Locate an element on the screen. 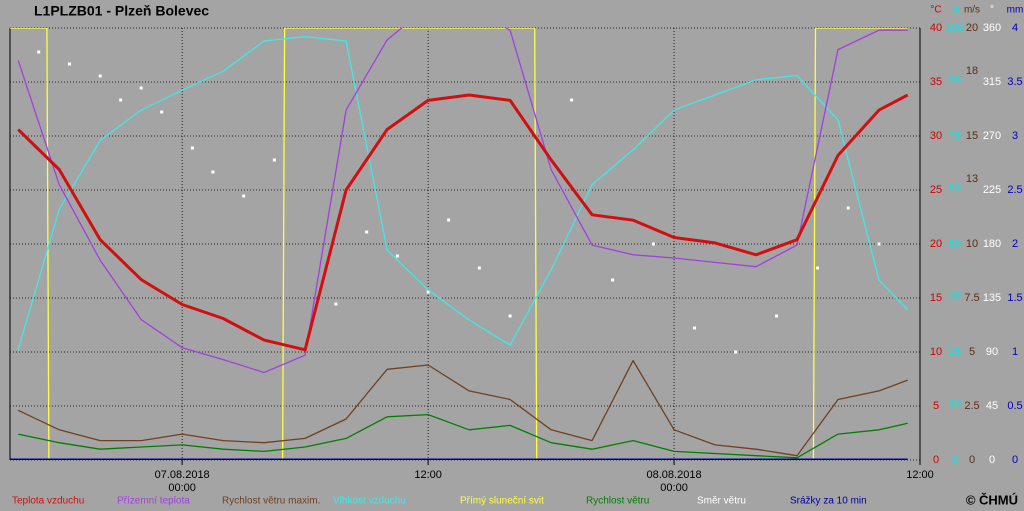 The height and width of the screenshot is (511, 1024). chart-title: L1PLZB01 - Plzeň Bolevec is located at coordinates (121, 11).